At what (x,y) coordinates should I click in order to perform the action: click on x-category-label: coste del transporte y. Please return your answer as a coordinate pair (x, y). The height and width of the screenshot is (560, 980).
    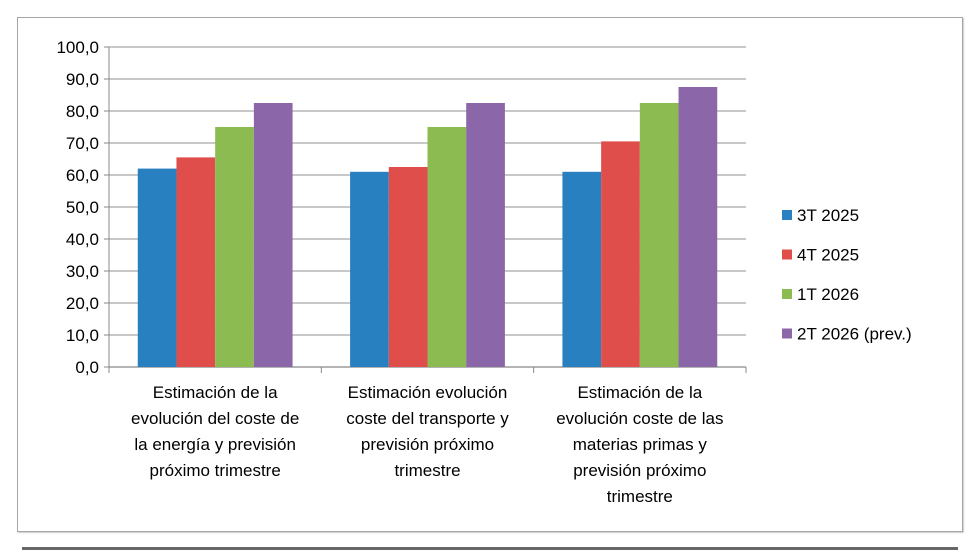
    Looking at the image, I should click on (427, 418).